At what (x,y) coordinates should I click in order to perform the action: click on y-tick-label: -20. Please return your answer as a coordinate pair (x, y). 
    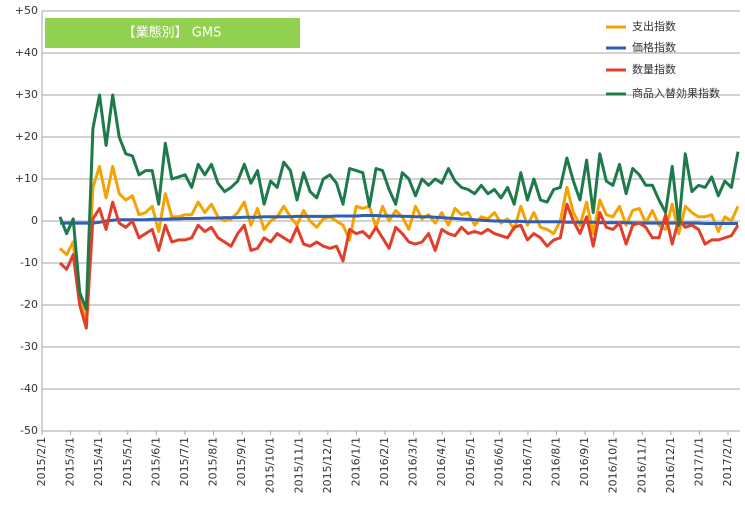
    Looking at the image, I should click on (29, 304).